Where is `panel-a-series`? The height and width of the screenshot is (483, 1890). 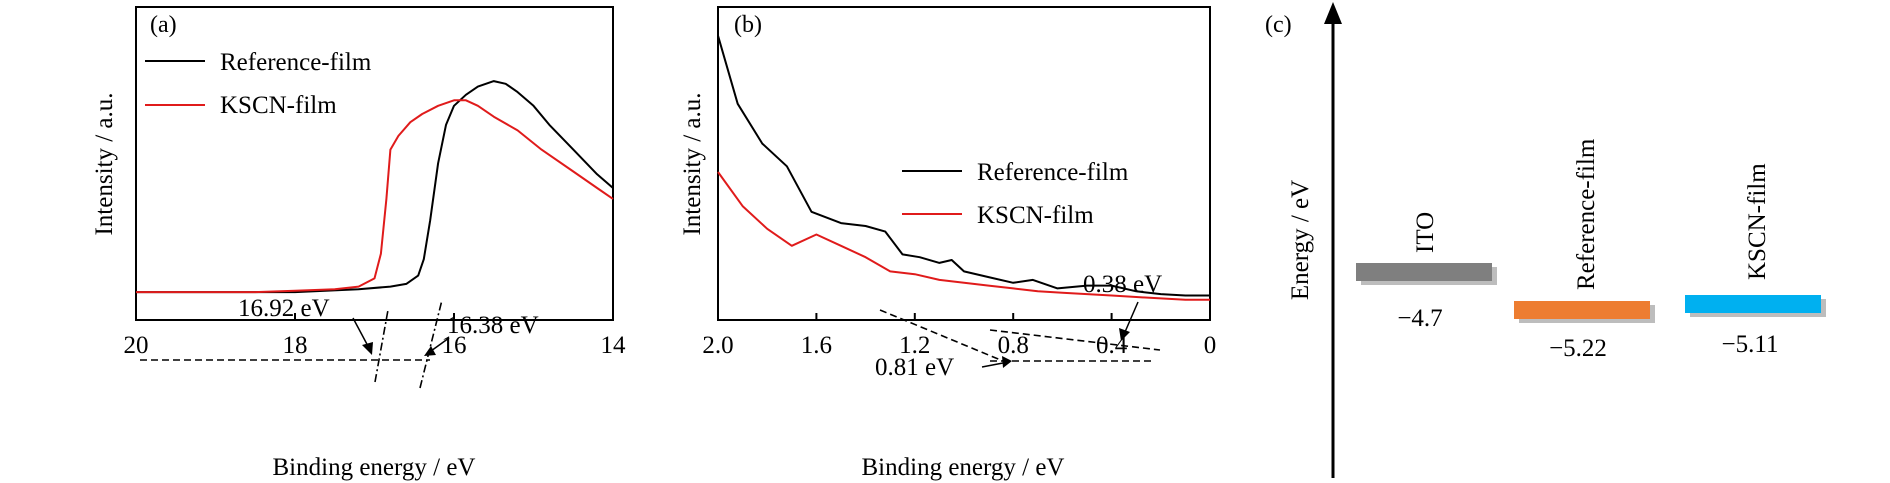 panel-a-series is located at coordinates (375, 187).